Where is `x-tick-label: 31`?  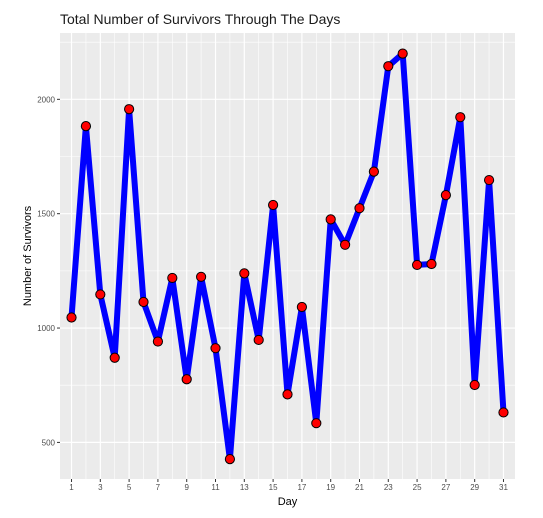 x-tick-label: 31 is located at coordinates (503, 487).